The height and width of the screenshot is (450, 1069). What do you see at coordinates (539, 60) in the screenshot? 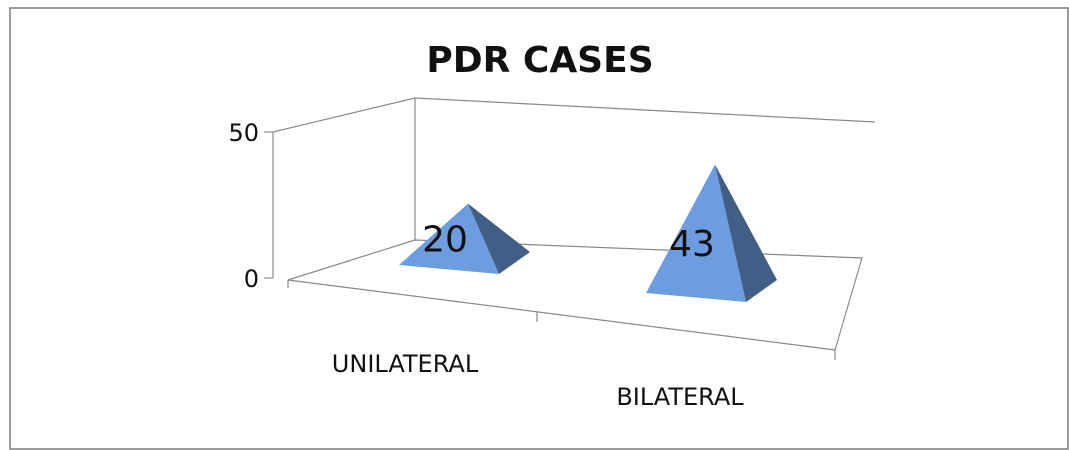
I see `chart-title: PDR CASES` at bounding box center [539, 60].